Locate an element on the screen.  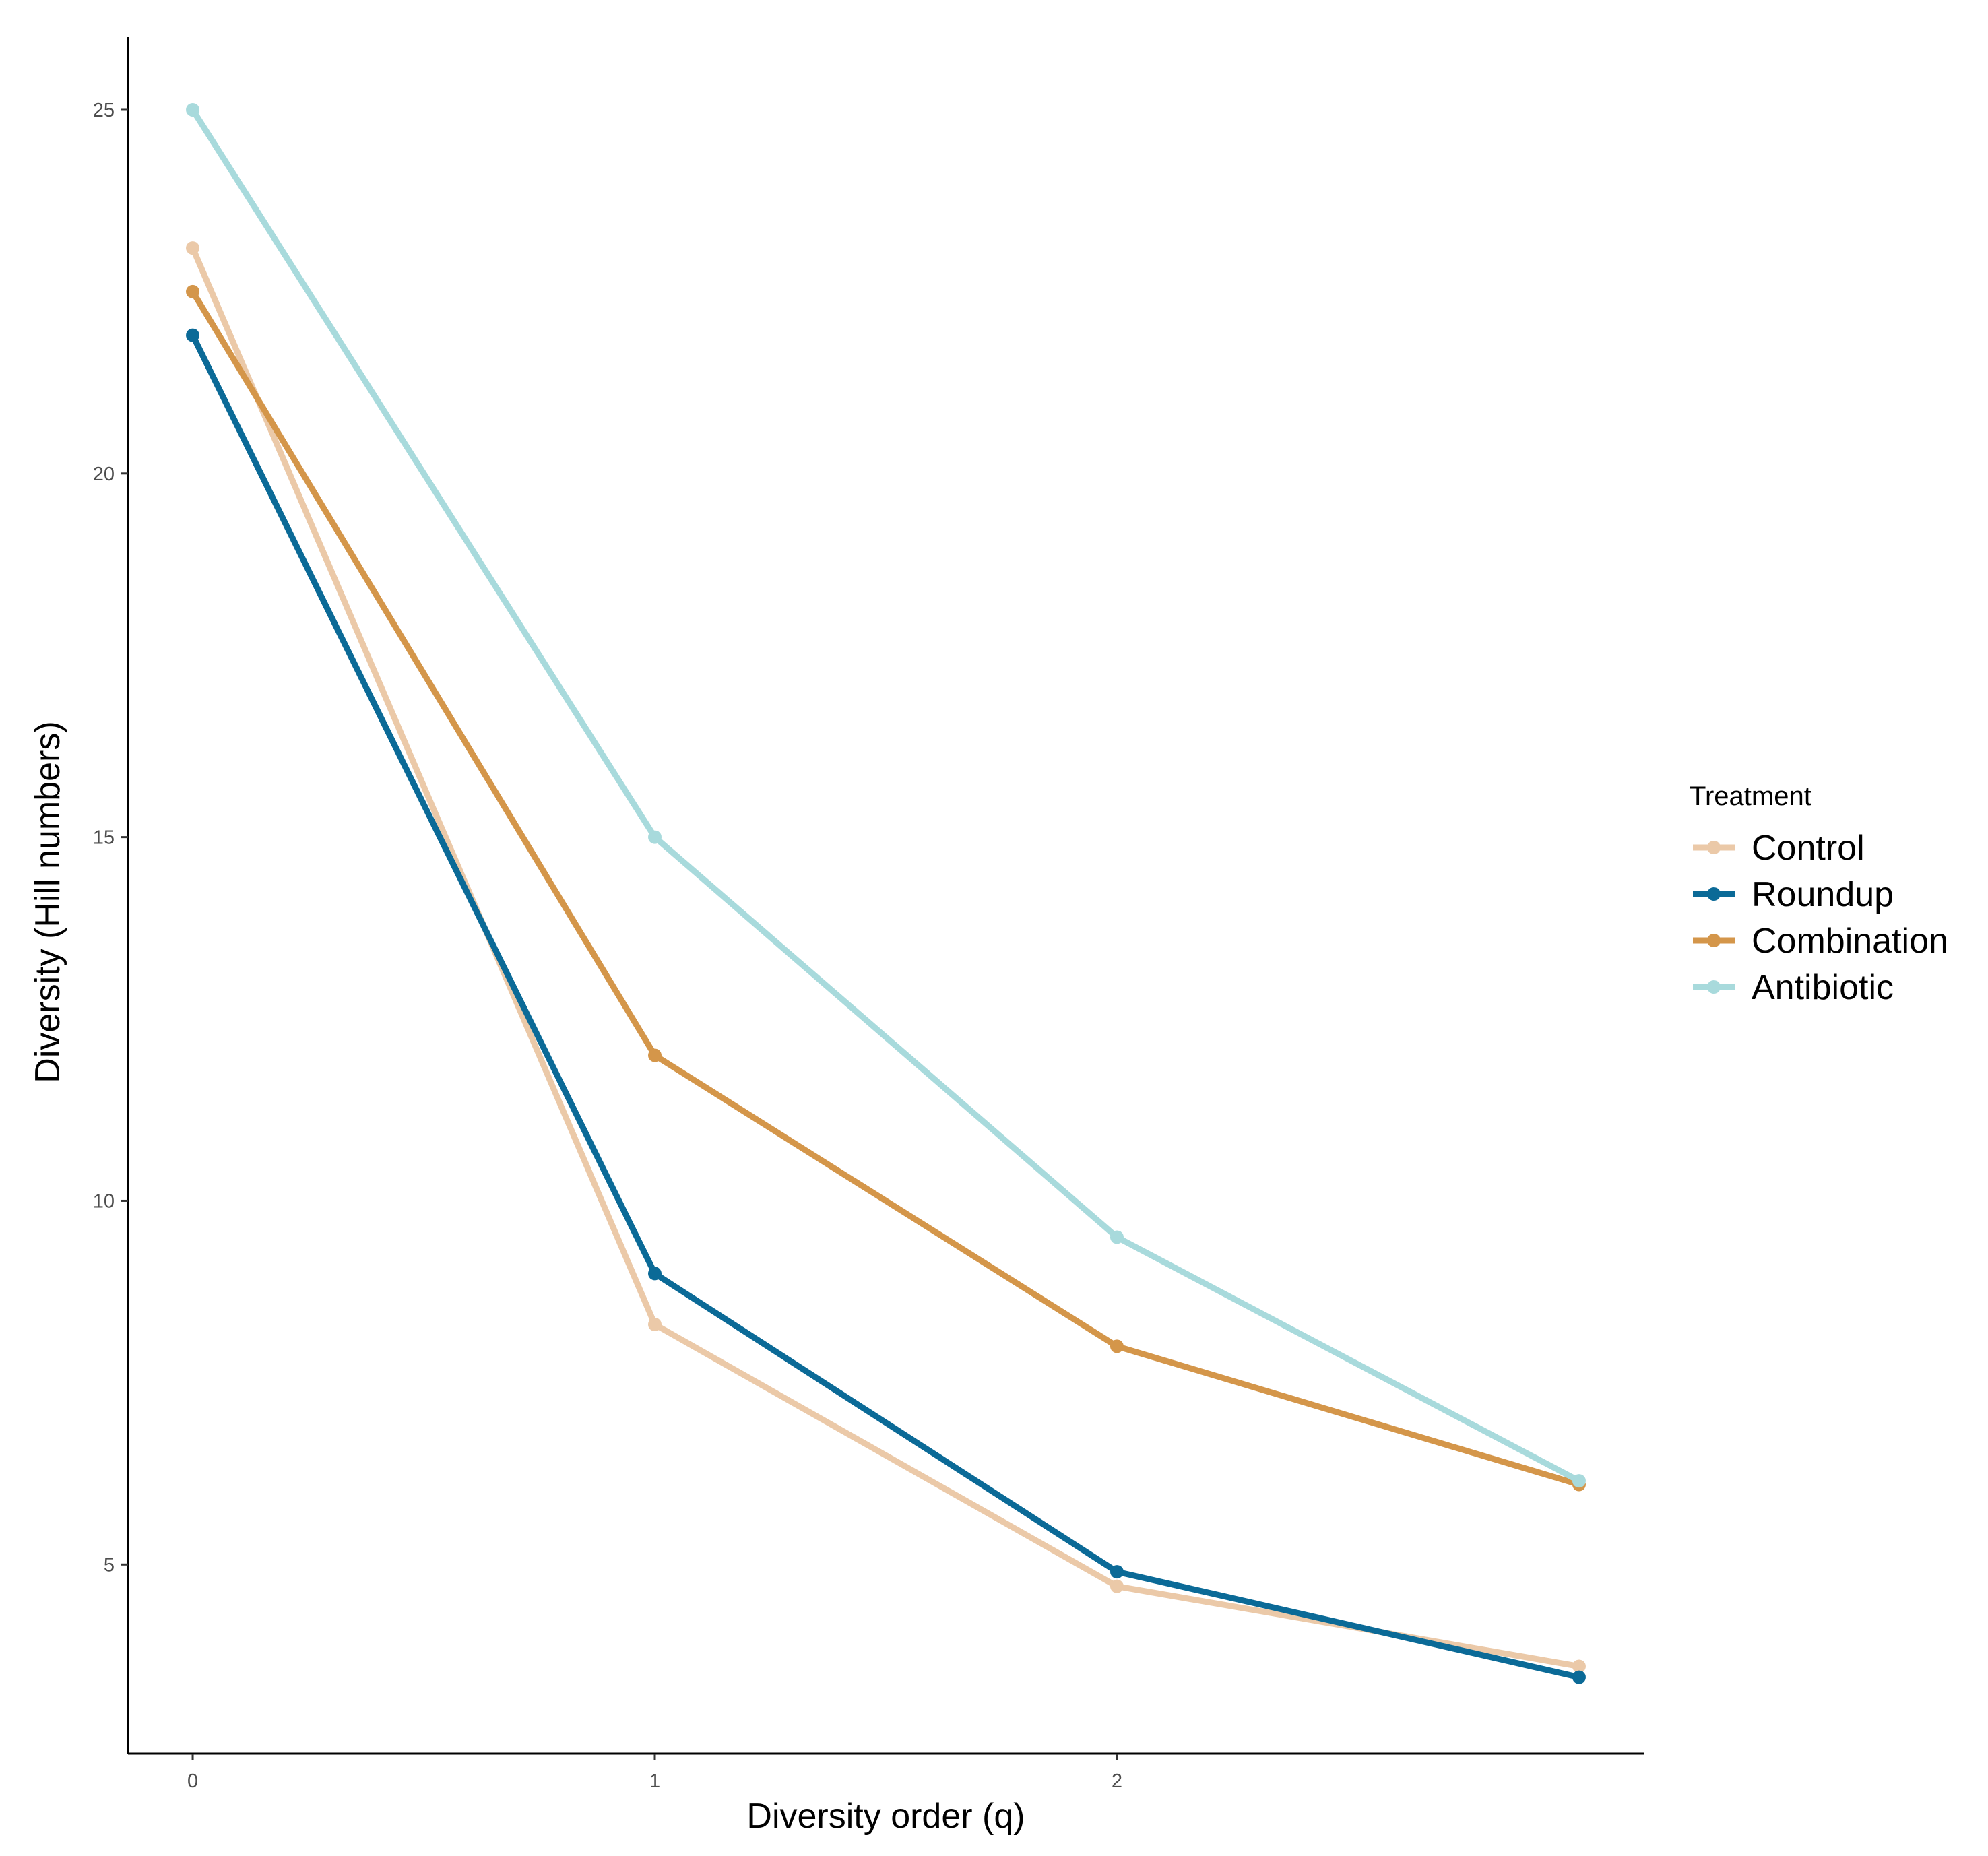
legend-label: Combination is located at coordinates (1850, 941).